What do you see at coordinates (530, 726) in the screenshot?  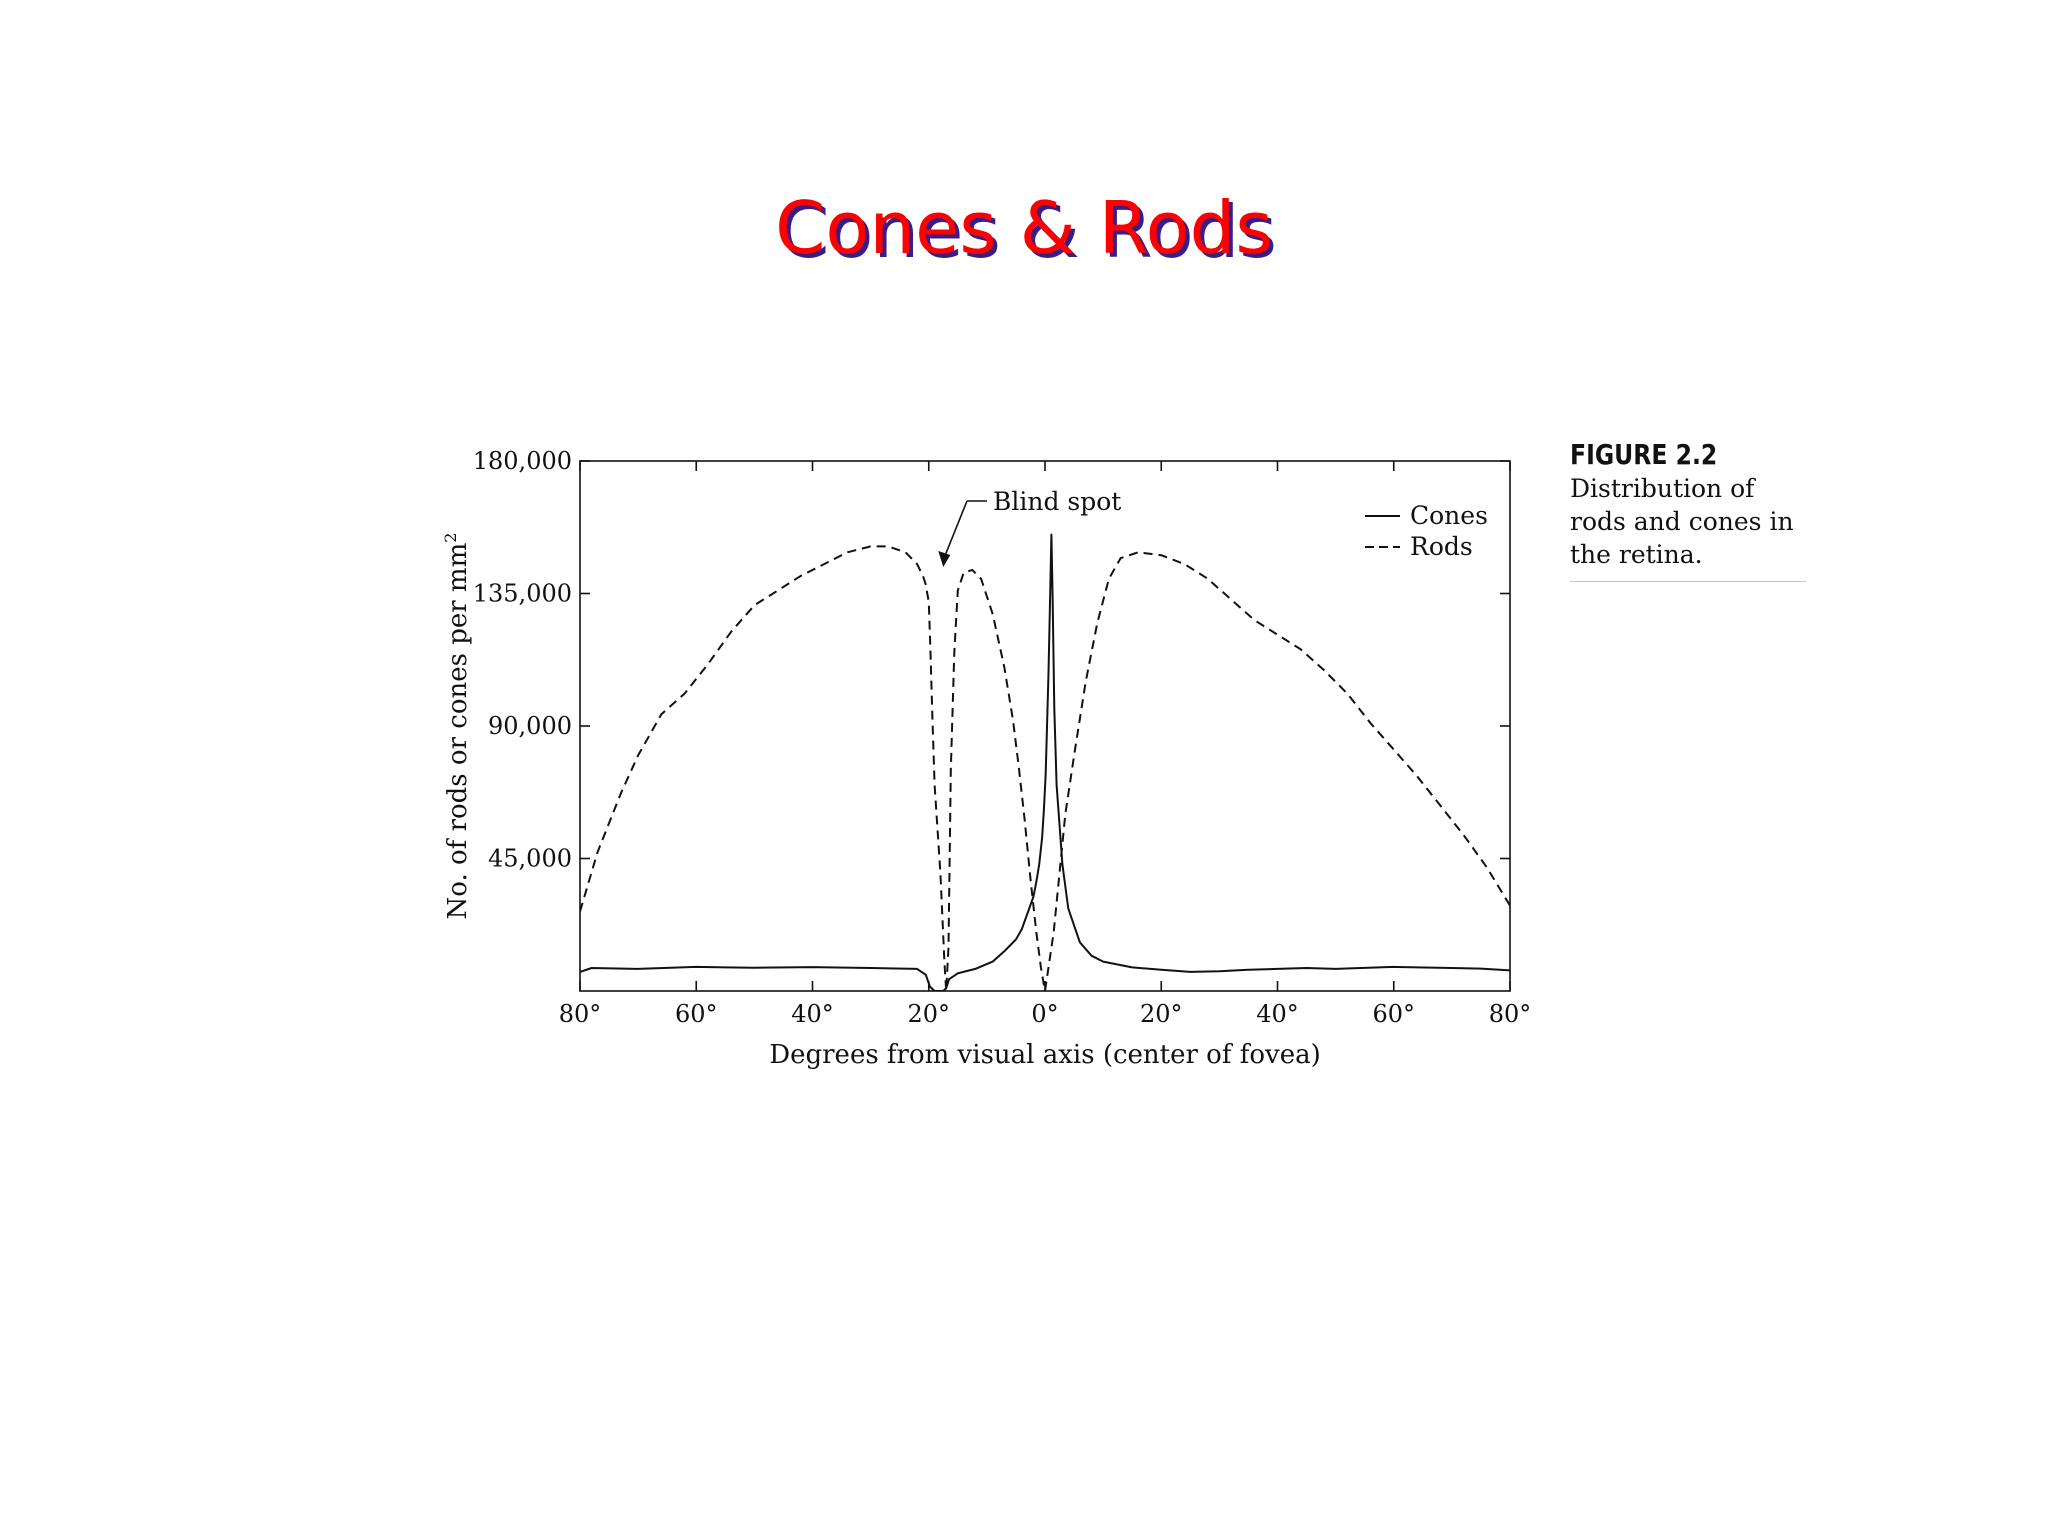 I see `y-tick-label: 90,000` at bounding box center [530, 726].